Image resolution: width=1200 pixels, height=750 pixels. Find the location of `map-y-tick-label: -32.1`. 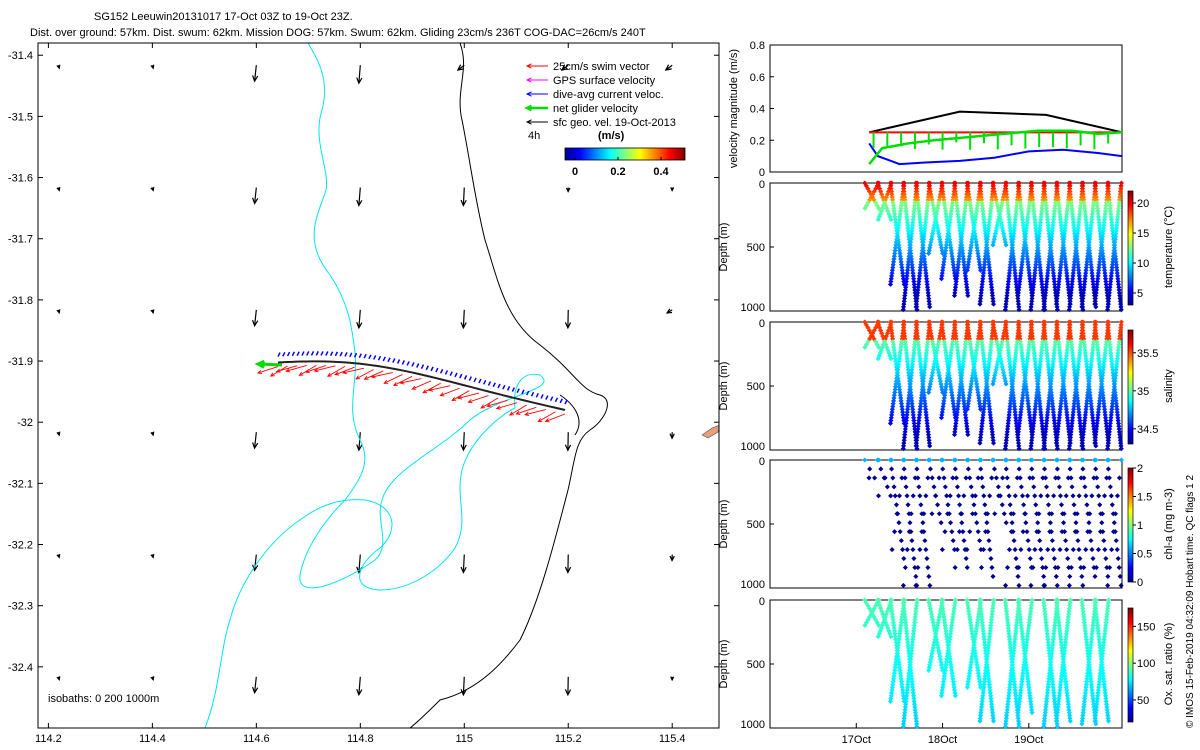

map-y-tick-label: -32.1 is located at coordinates (20, 484).